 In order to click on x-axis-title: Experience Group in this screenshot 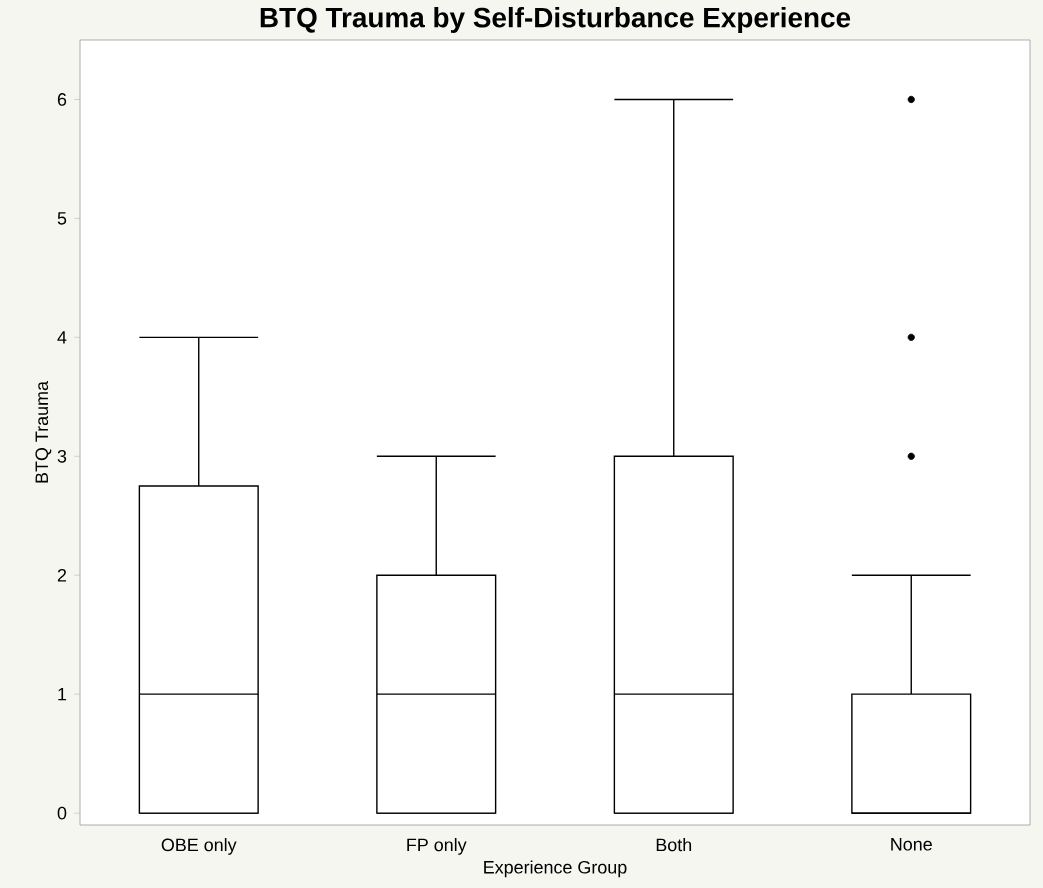, I will do `click(555, 869)`.